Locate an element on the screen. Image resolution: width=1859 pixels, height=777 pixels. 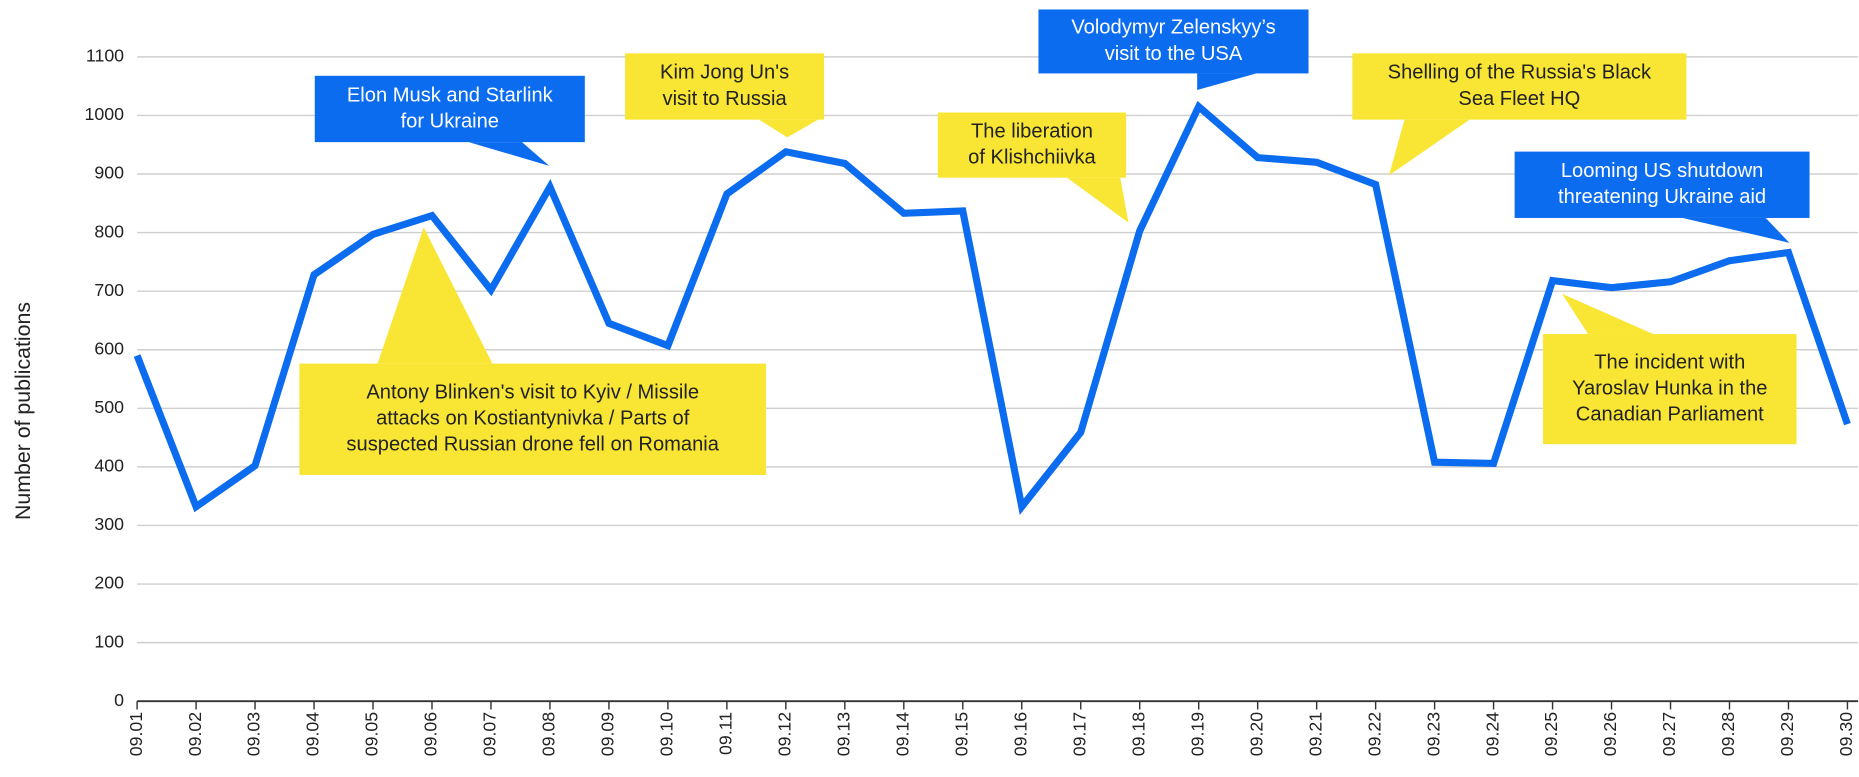
annotation-text: attacks on Kostiantynivka / Parts of is located at coordinates (533, 419).